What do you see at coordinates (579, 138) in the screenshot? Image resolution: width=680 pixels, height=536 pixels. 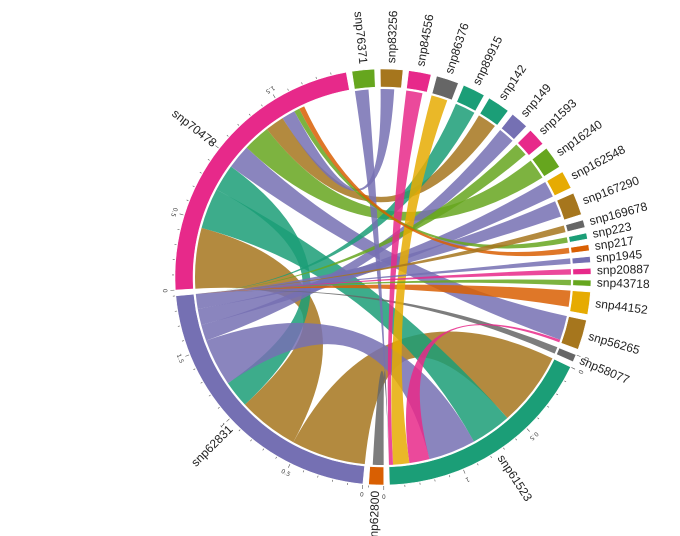 I see `group-label-snp16240: snp16240` at bounding box center [579, 138].